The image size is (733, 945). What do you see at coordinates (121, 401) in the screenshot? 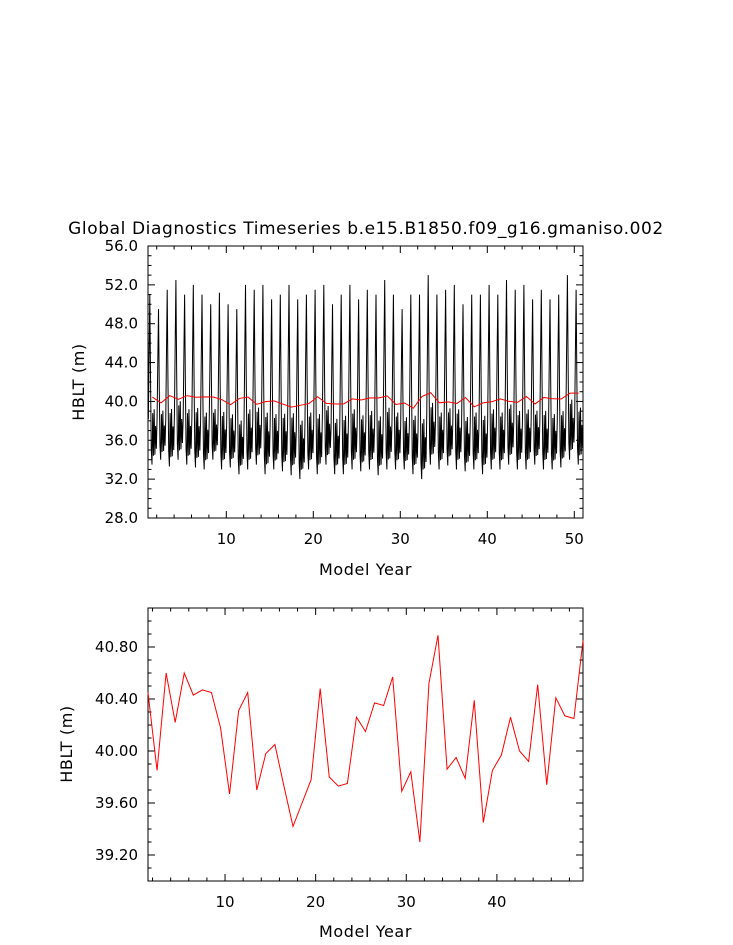
I see `y-tick-label: 40.0` at bounding box center [121, 401].